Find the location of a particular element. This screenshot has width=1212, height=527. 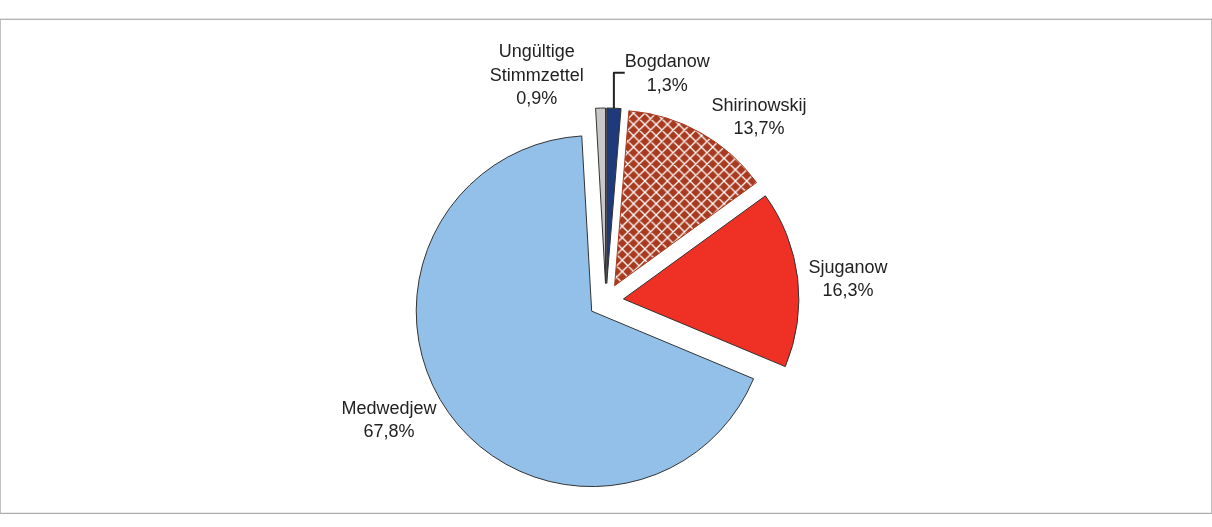

data-label: 1,3% is located at coordinates (667, 84).